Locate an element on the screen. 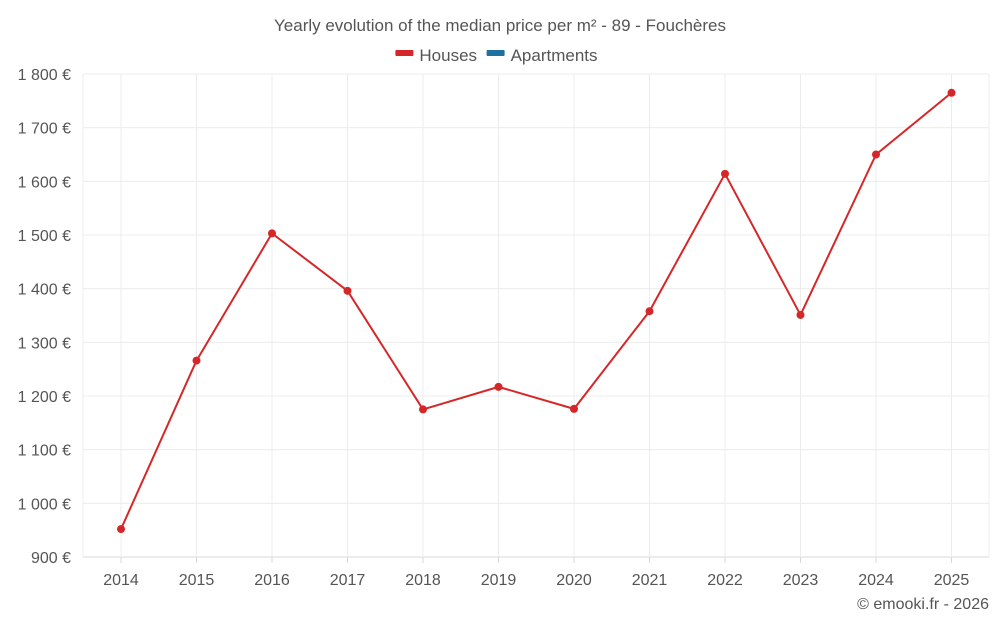 The width and height of the screenshot is (1000, 625). y-tick-label: 1 500 € is located at coordinates (44, 236).